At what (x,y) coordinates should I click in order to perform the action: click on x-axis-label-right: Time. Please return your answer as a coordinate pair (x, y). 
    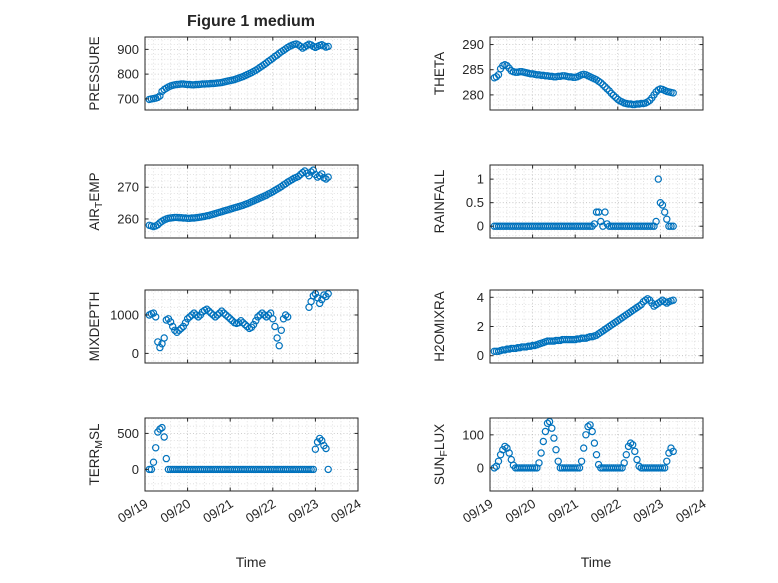
    Looking at the image, I should click on (596, 562).